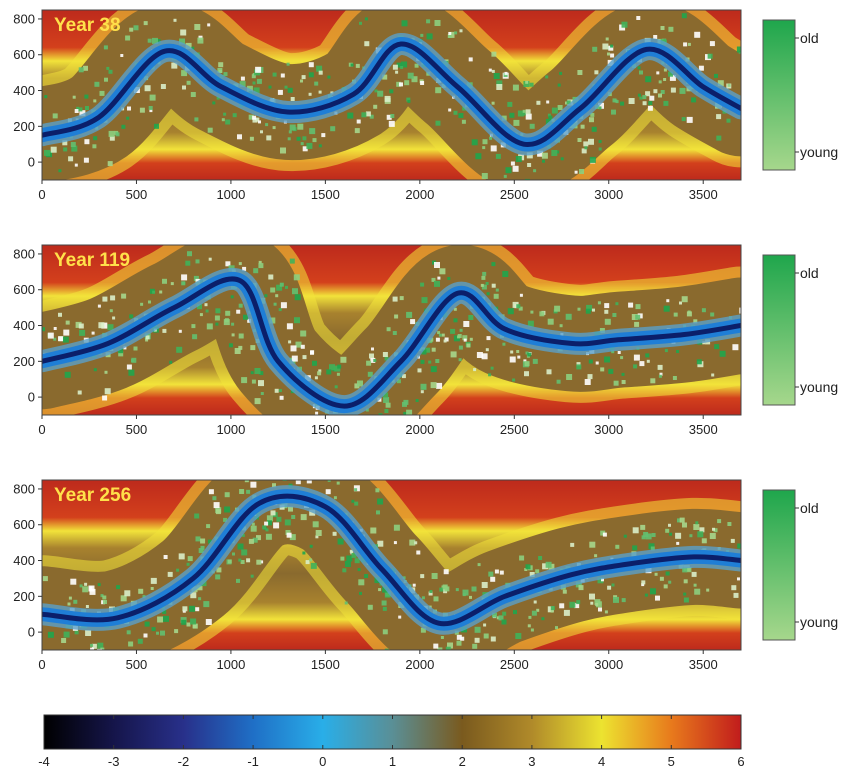 This screenshot has width=845, height=771. Describe the element at coordinates (779, 95) in the screenshot. I see `legend-bar` at that location.